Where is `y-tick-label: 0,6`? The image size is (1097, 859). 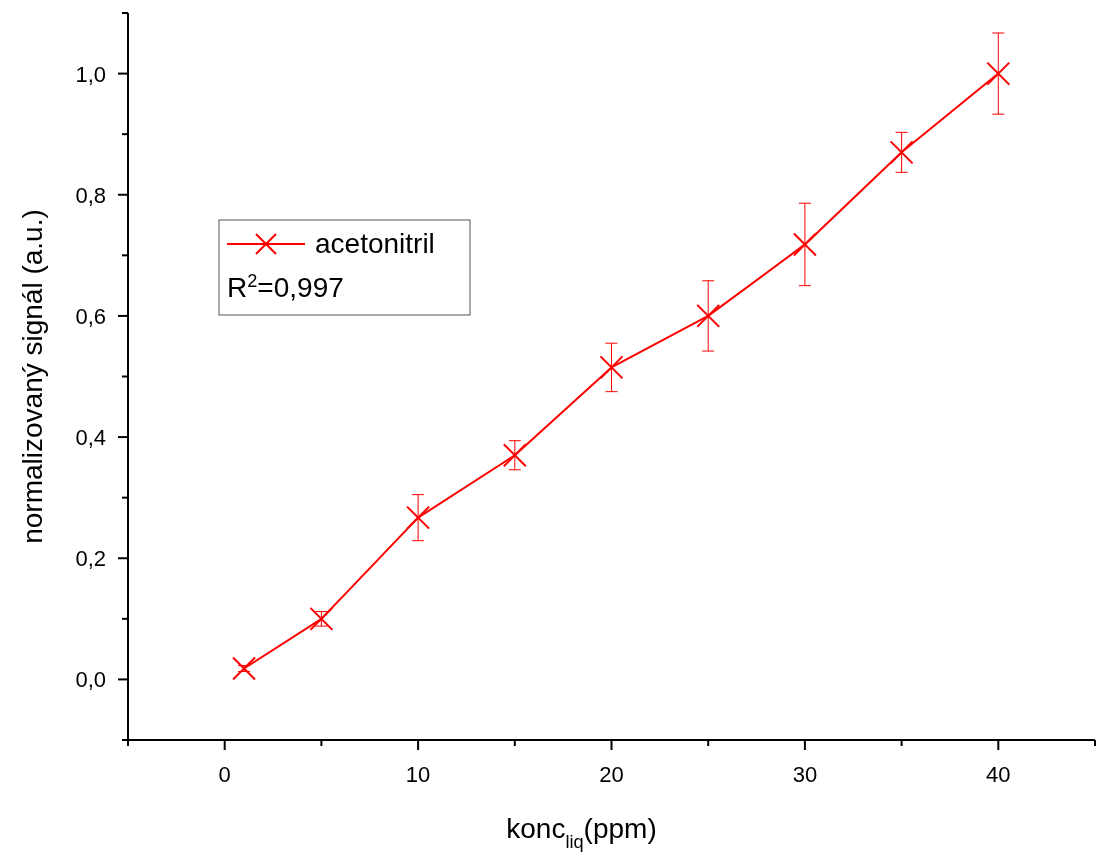 y-tick-label: 0,6 is located at coordinates (90, 316).